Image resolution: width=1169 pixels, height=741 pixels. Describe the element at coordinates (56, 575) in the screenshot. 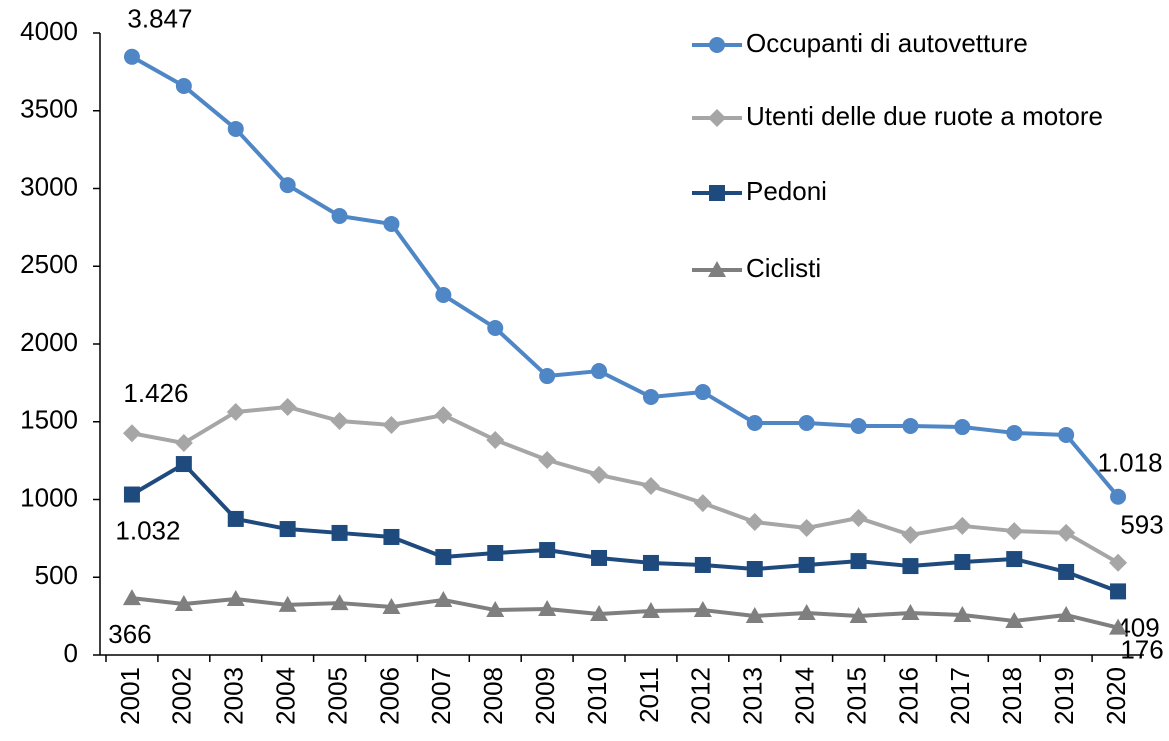

I see `y-tick-label: 500` at that location.